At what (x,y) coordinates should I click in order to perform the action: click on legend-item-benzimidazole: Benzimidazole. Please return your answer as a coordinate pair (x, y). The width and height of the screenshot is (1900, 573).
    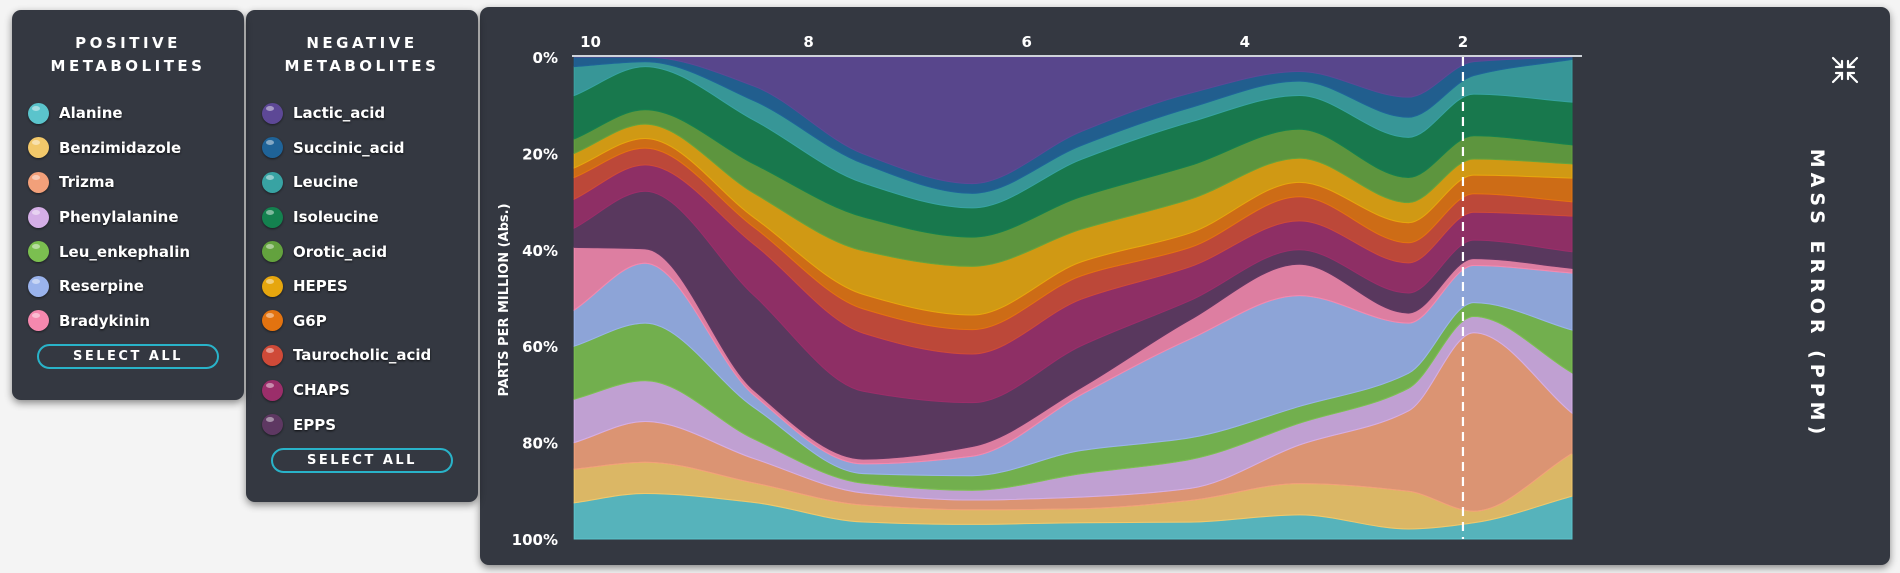
    Looking at the image, I should click on (109, 148).